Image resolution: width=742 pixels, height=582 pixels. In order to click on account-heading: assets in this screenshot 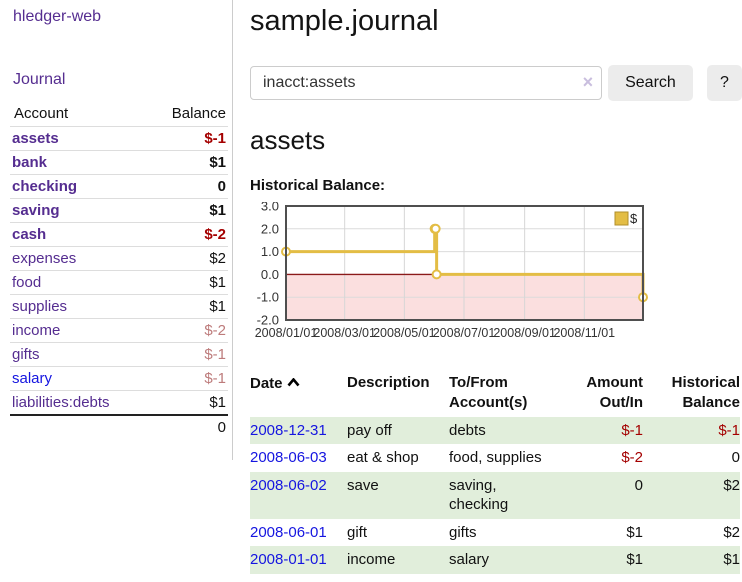, I will do `click(288, 140)`.